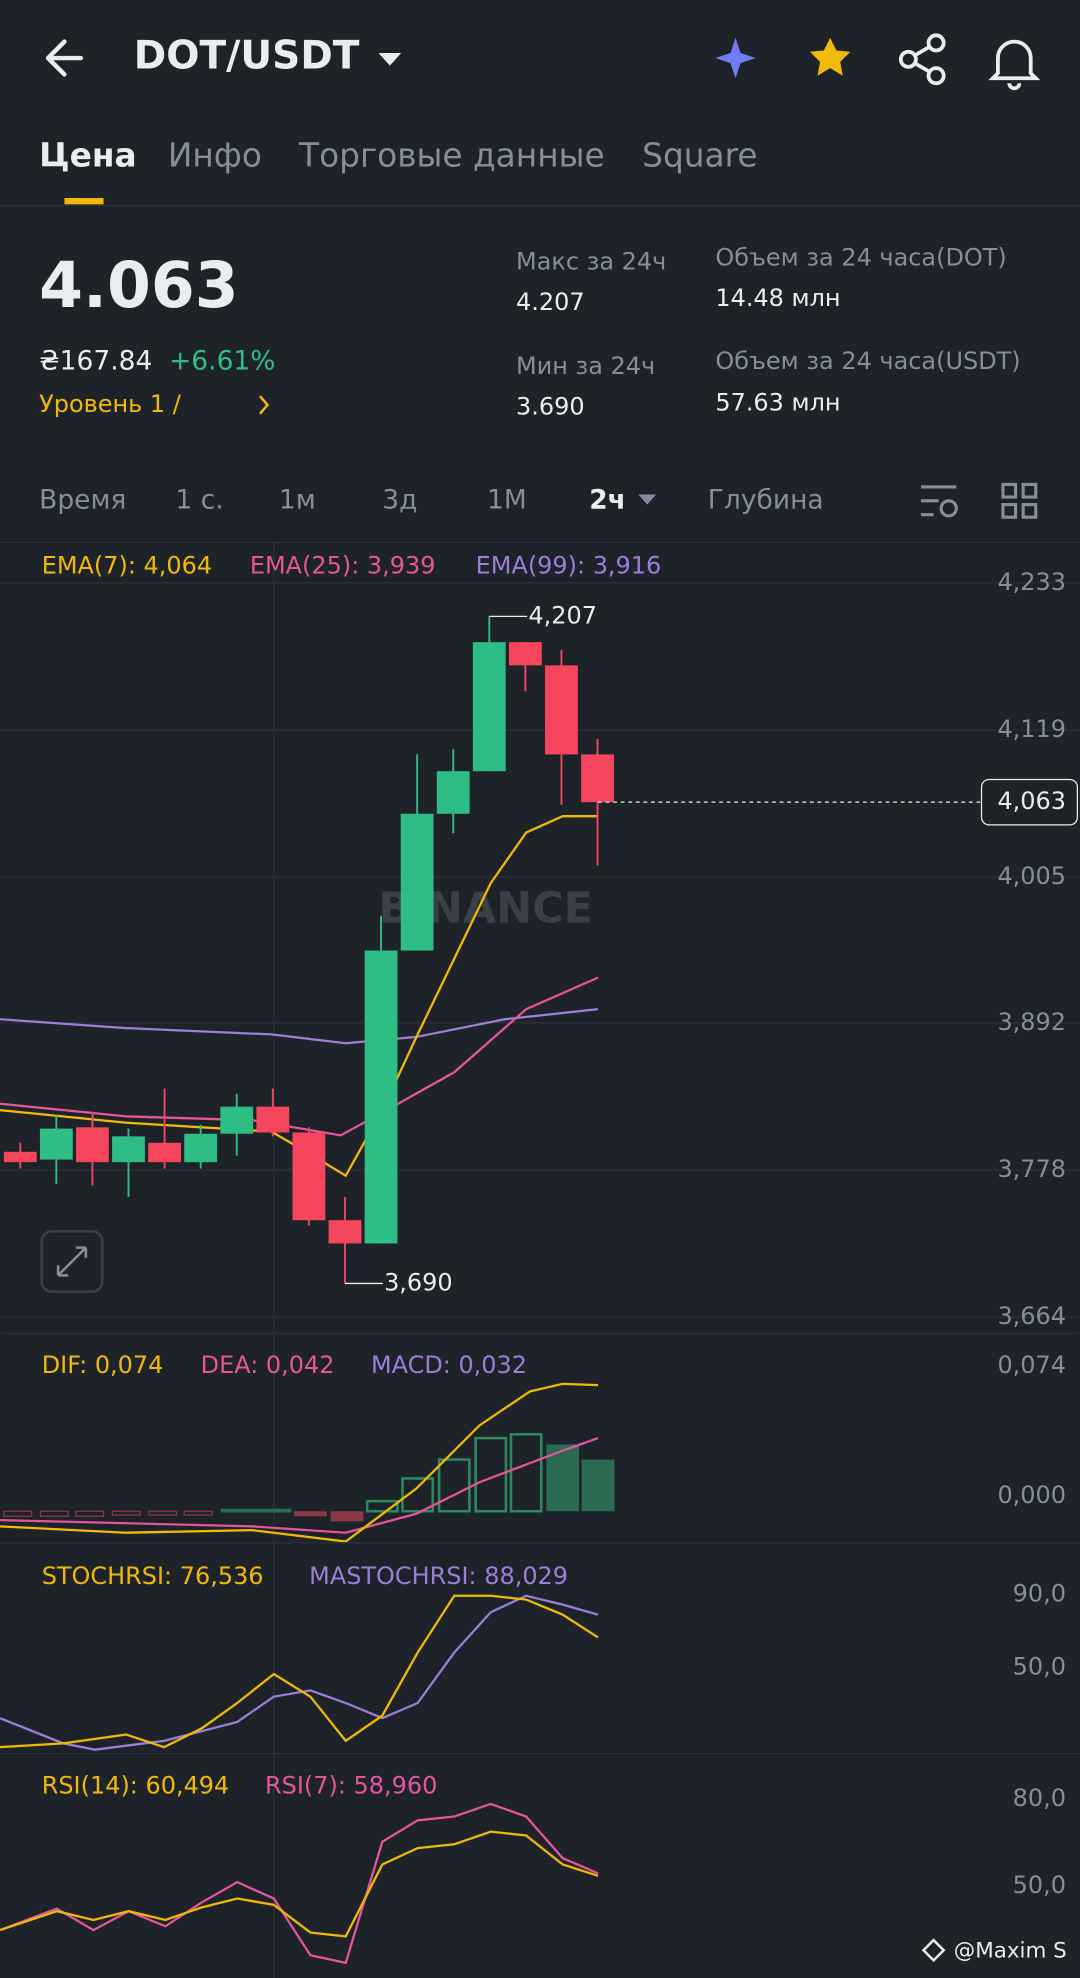 This screenshot has height=1978, width=1080. I want to click on interval-dropdown, so click(647, 499).